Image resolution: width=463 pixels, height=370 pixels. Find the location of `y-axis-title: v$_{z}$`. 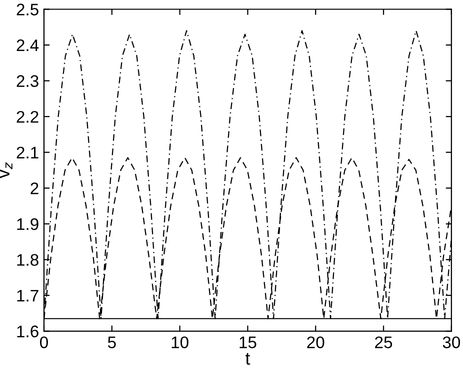

y-axis-title: v$_{z}$ is located at coordinates (6, 170).